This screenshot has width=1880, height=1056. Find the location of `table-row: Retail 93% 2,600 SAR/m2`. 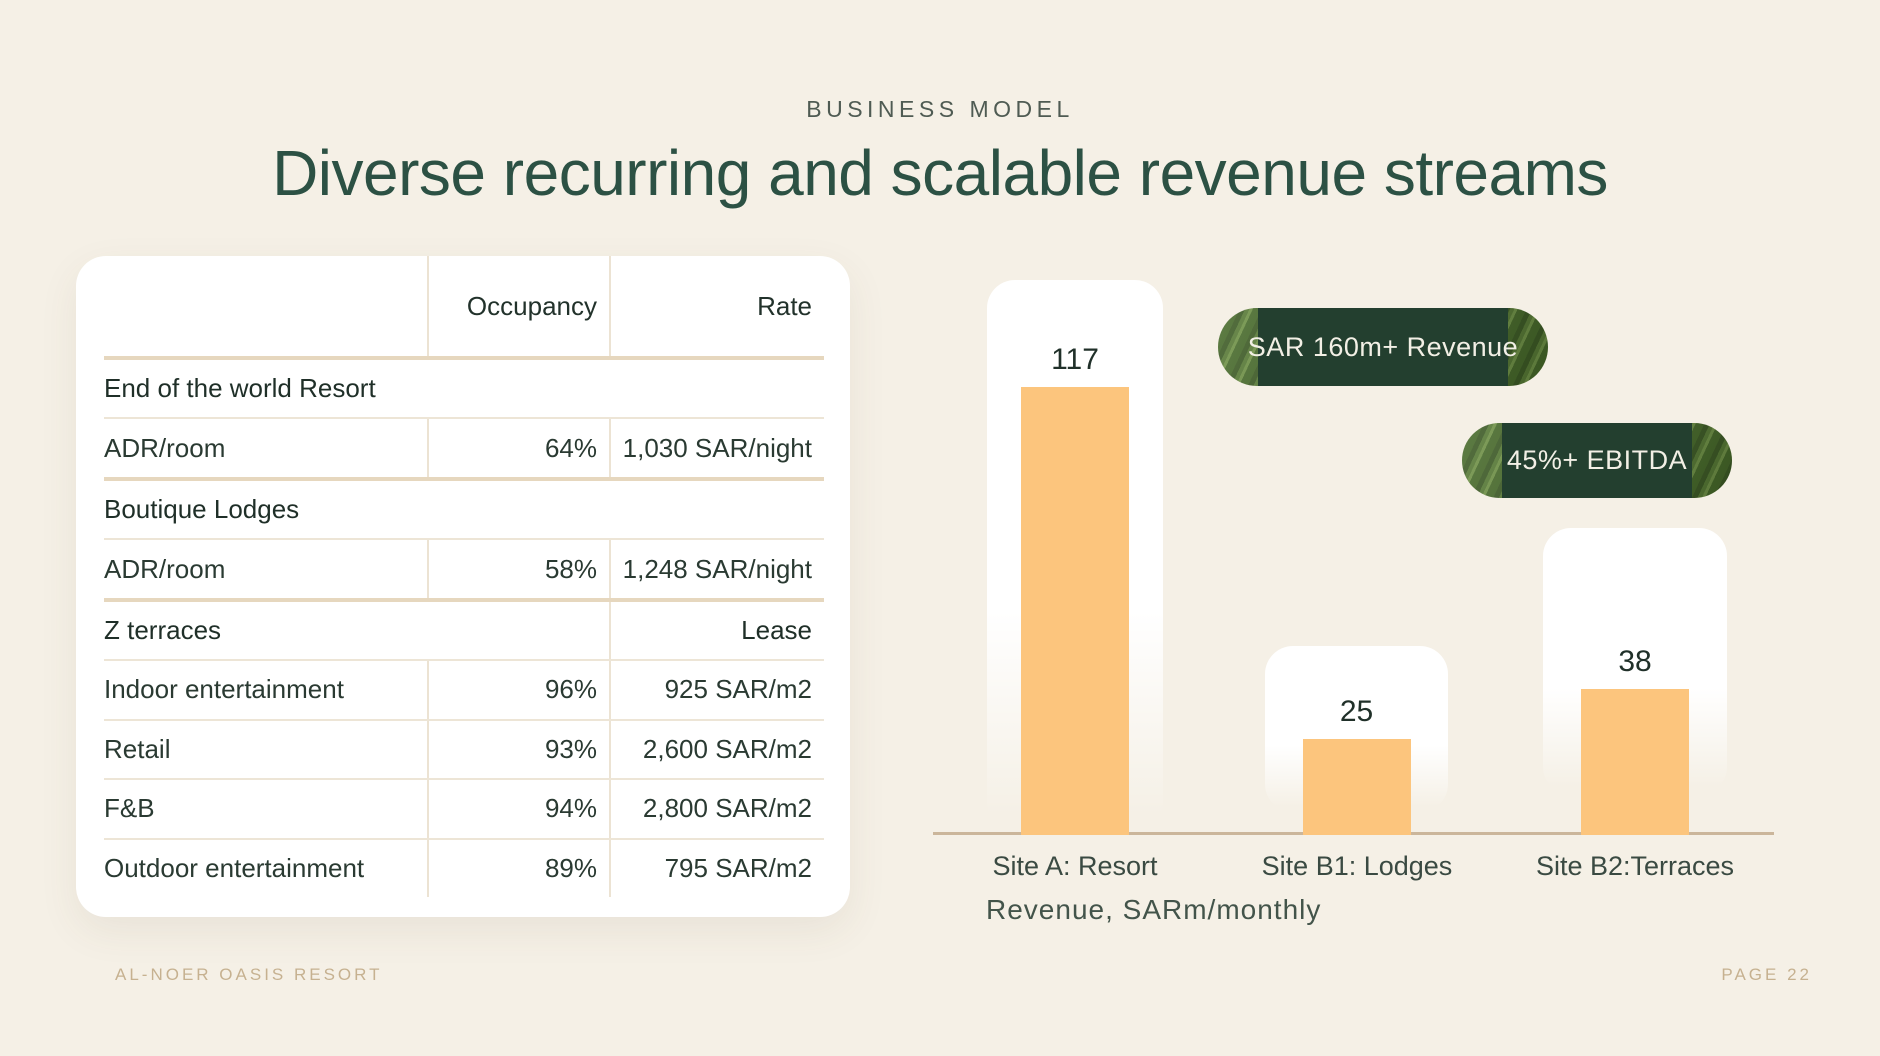

table-row: Retail 93% 2,600 SAR/m2 is located at coordinates (464, 750).